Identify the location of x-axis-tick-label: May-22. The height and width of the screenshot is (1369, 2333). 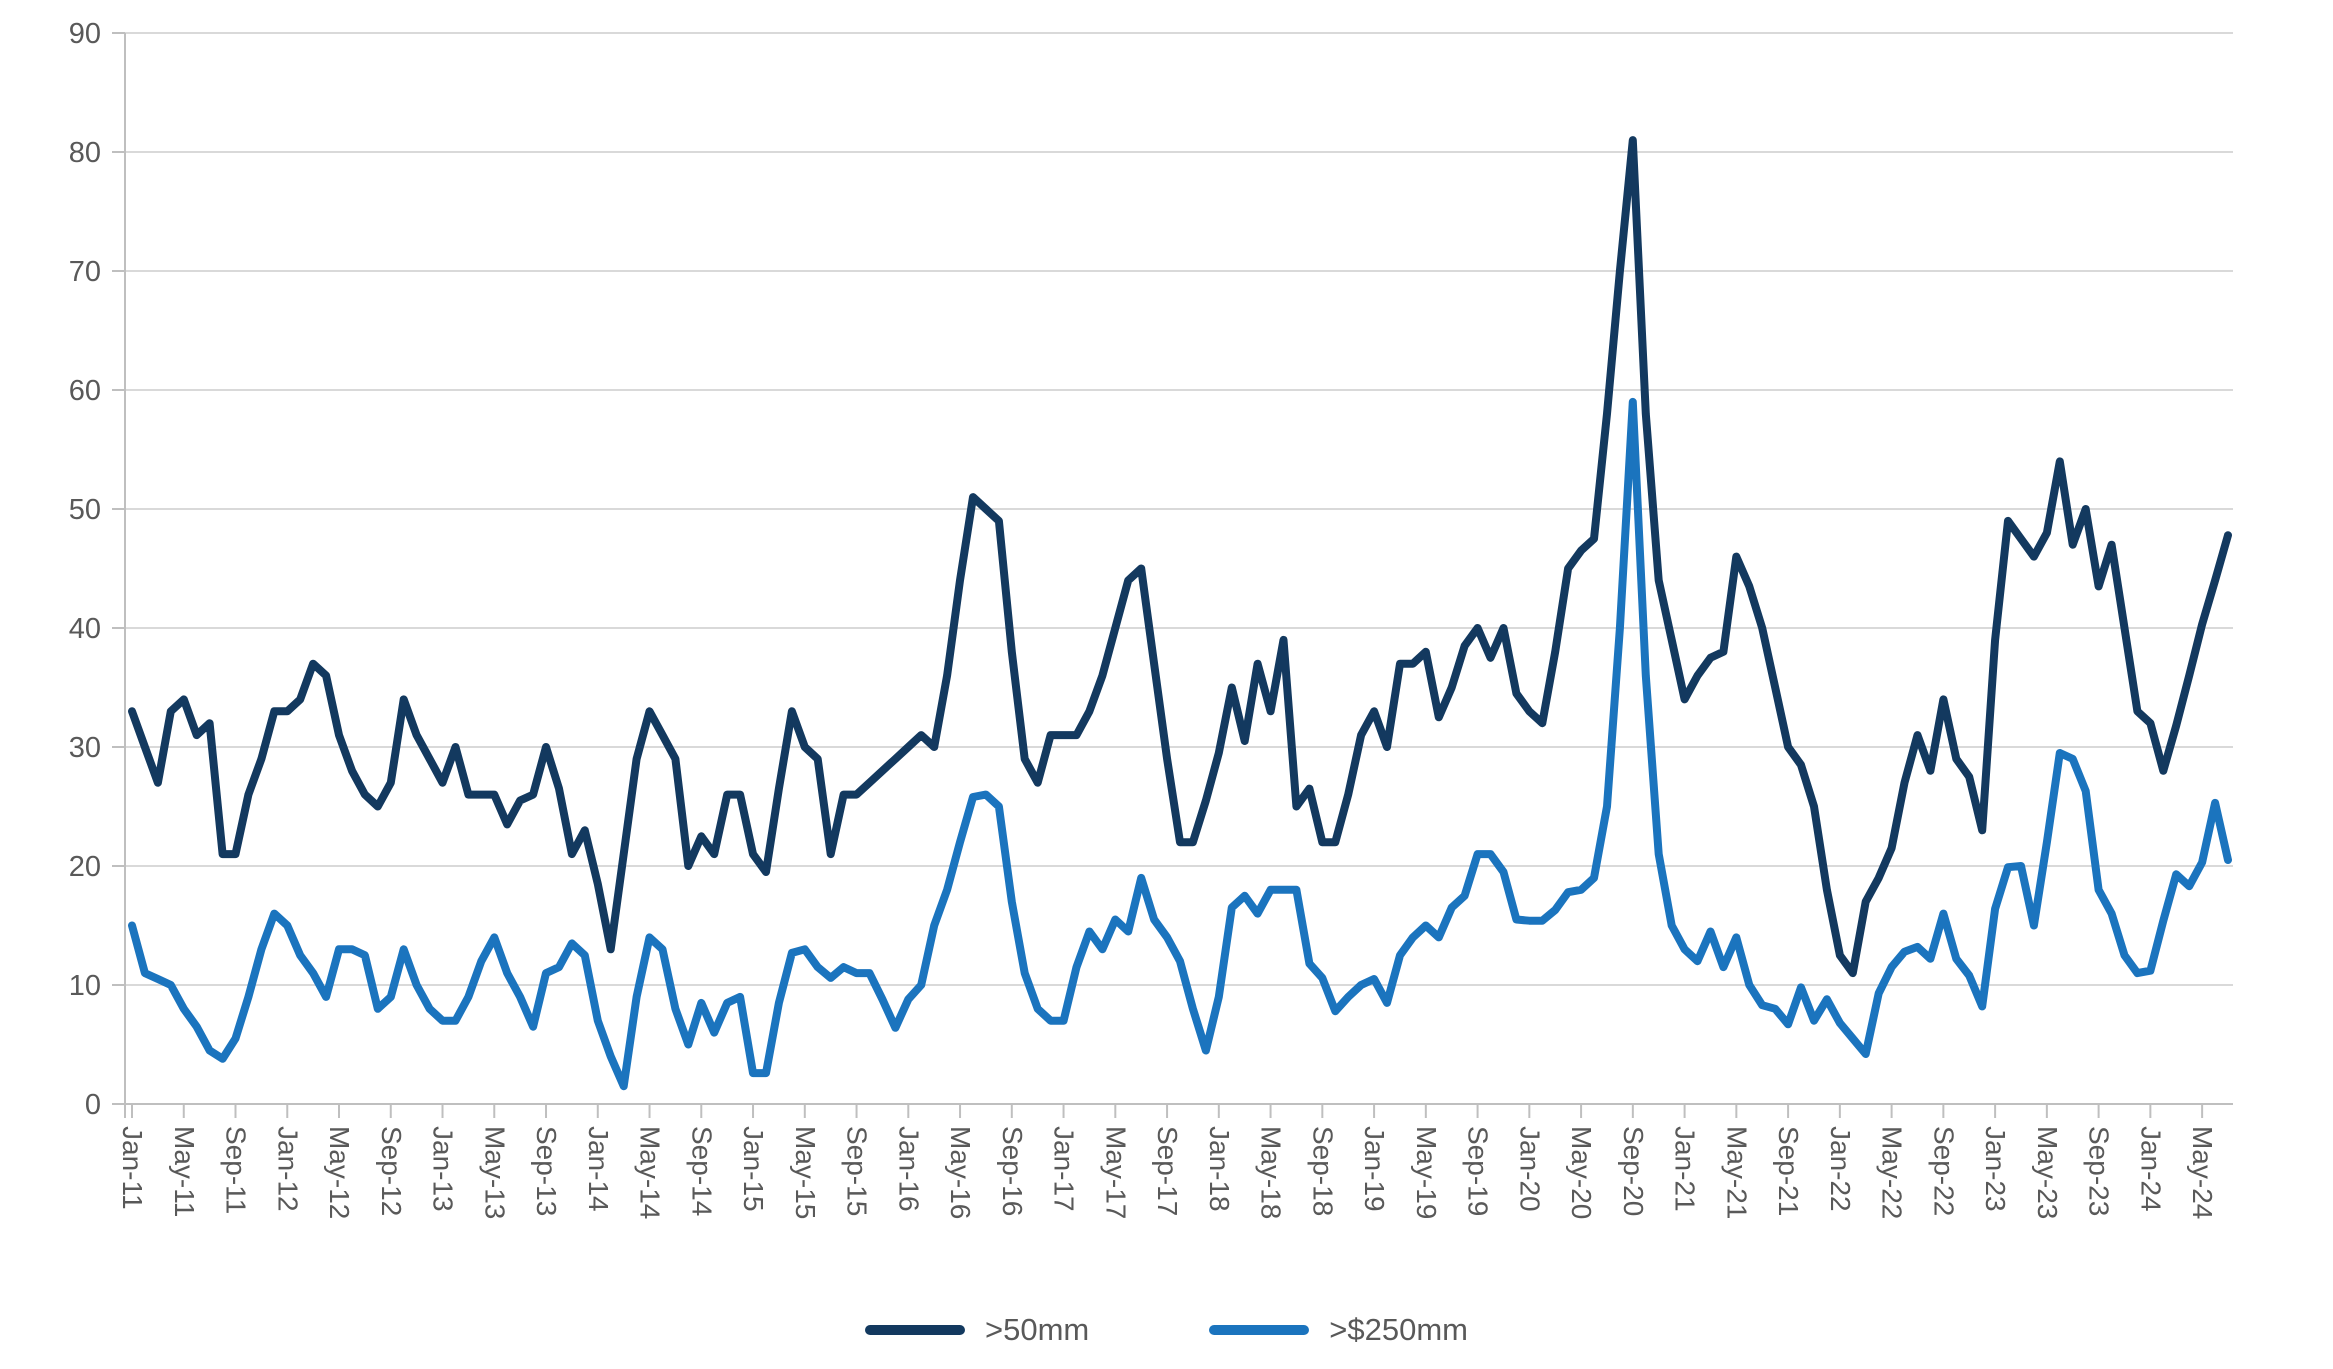
(1892, 1172).